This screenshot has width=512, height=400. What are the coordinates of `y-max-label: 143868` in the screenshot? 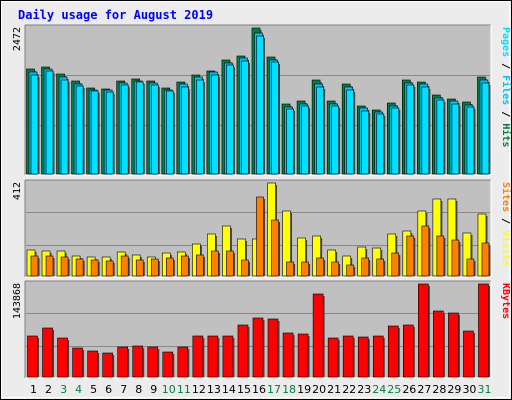 It's located at (17, 301).